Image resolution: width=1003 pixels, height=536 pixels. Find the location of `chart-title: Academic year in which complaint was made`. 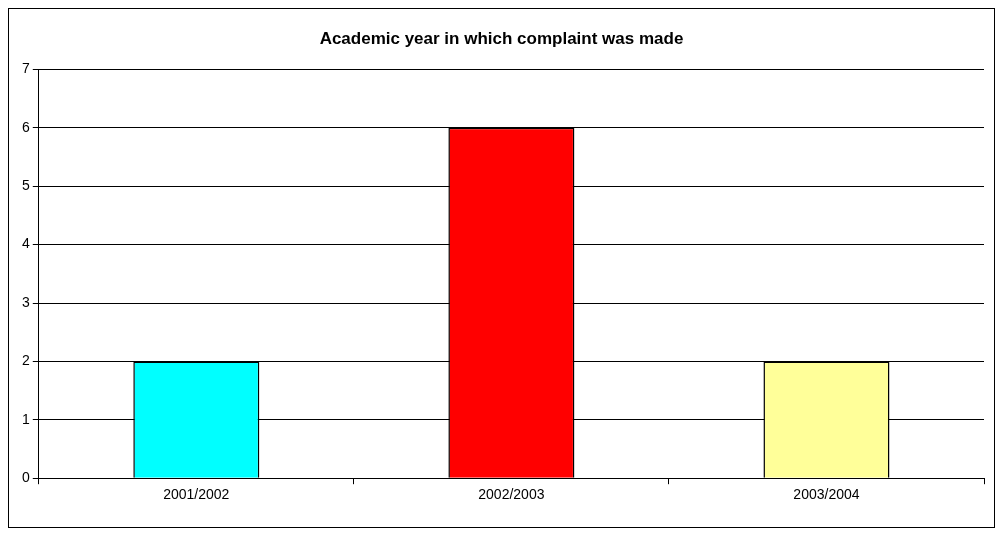

chart-title: Academic year in which complaint was made is located at coordinates (501, 38).